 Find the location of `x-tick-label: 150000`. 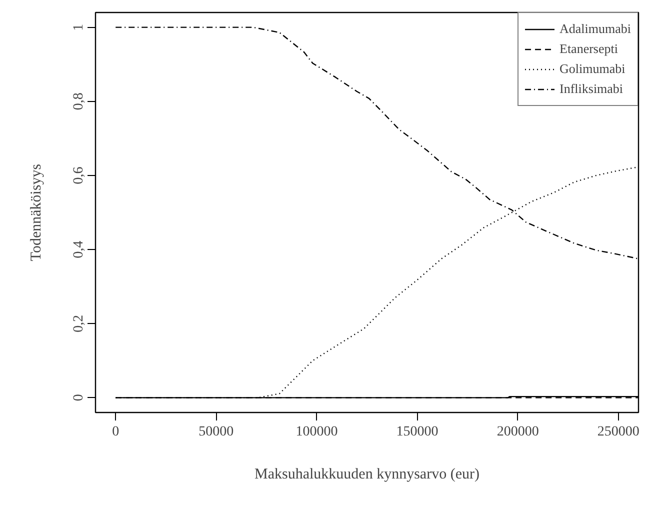

x-tick-label: 150000 is located at coordinates (417, 432).